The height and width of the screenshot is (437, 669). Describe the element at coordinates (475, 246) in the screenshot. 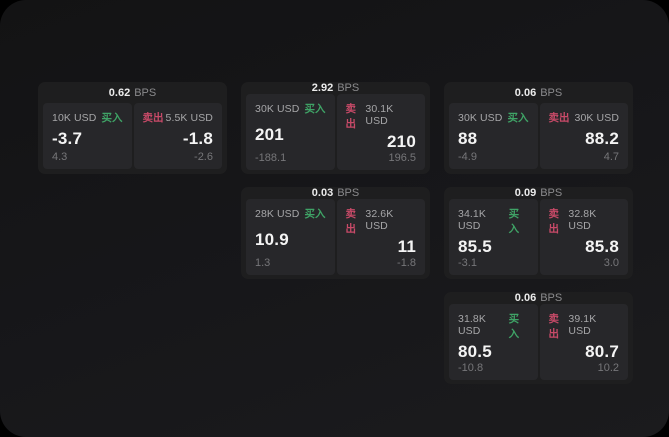

I see `buy-price: 85.5` at that location.